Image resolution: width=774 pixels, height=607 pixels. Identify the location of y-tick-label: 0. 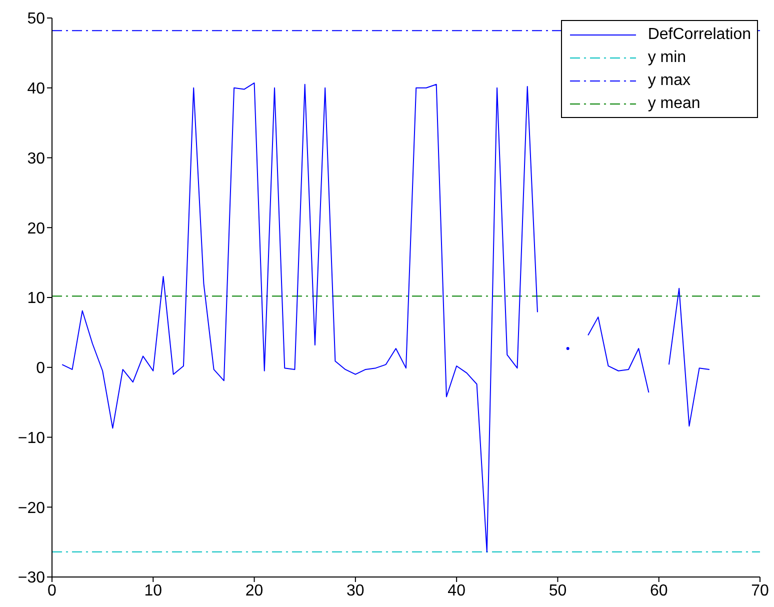
(41, 369).